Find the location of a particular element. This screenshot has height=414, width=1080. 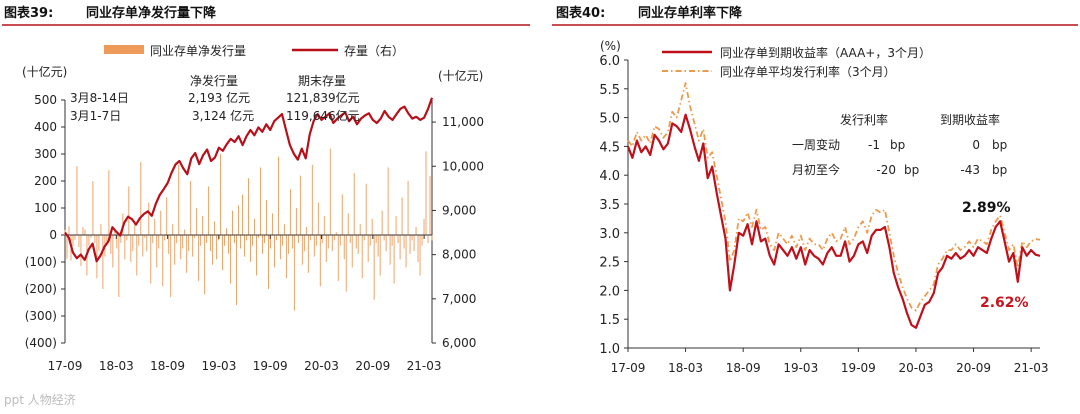

annot2-header-issue: 发行利率 is located at coordinates (864, 119).